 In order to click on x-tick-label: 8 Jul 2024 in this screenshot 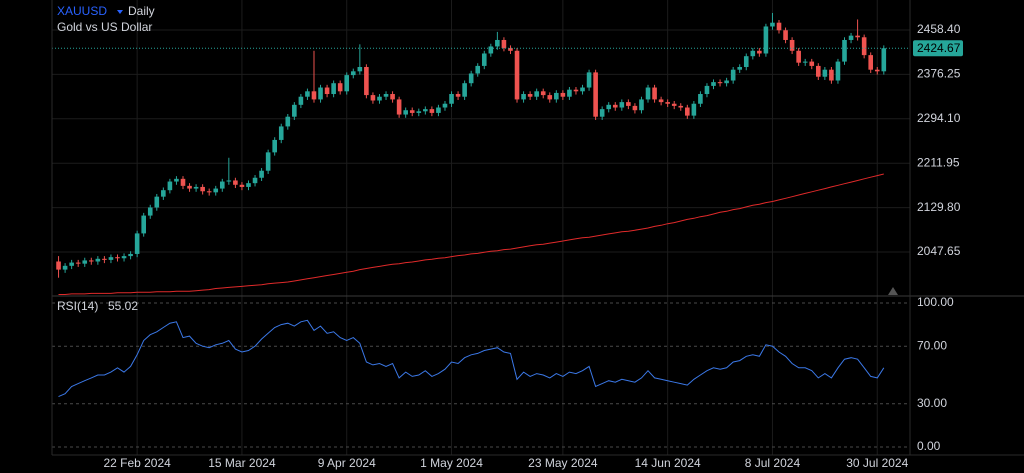, I will do `click(773, 463)`.